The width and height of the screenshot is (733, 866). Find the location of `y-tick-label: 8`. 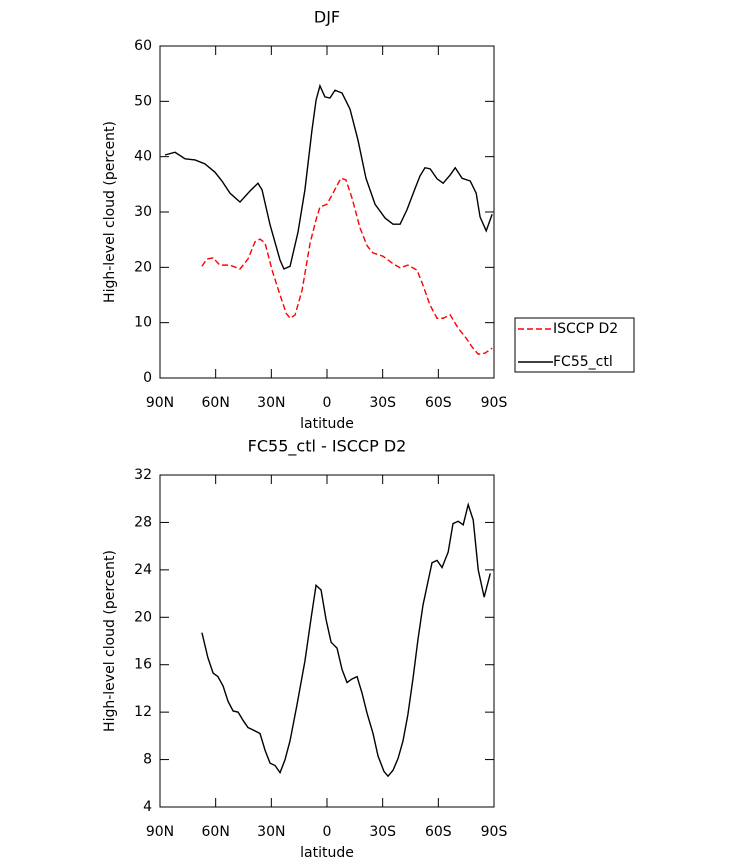

y-tick-label: 8 is located at coordinates (147, 760).